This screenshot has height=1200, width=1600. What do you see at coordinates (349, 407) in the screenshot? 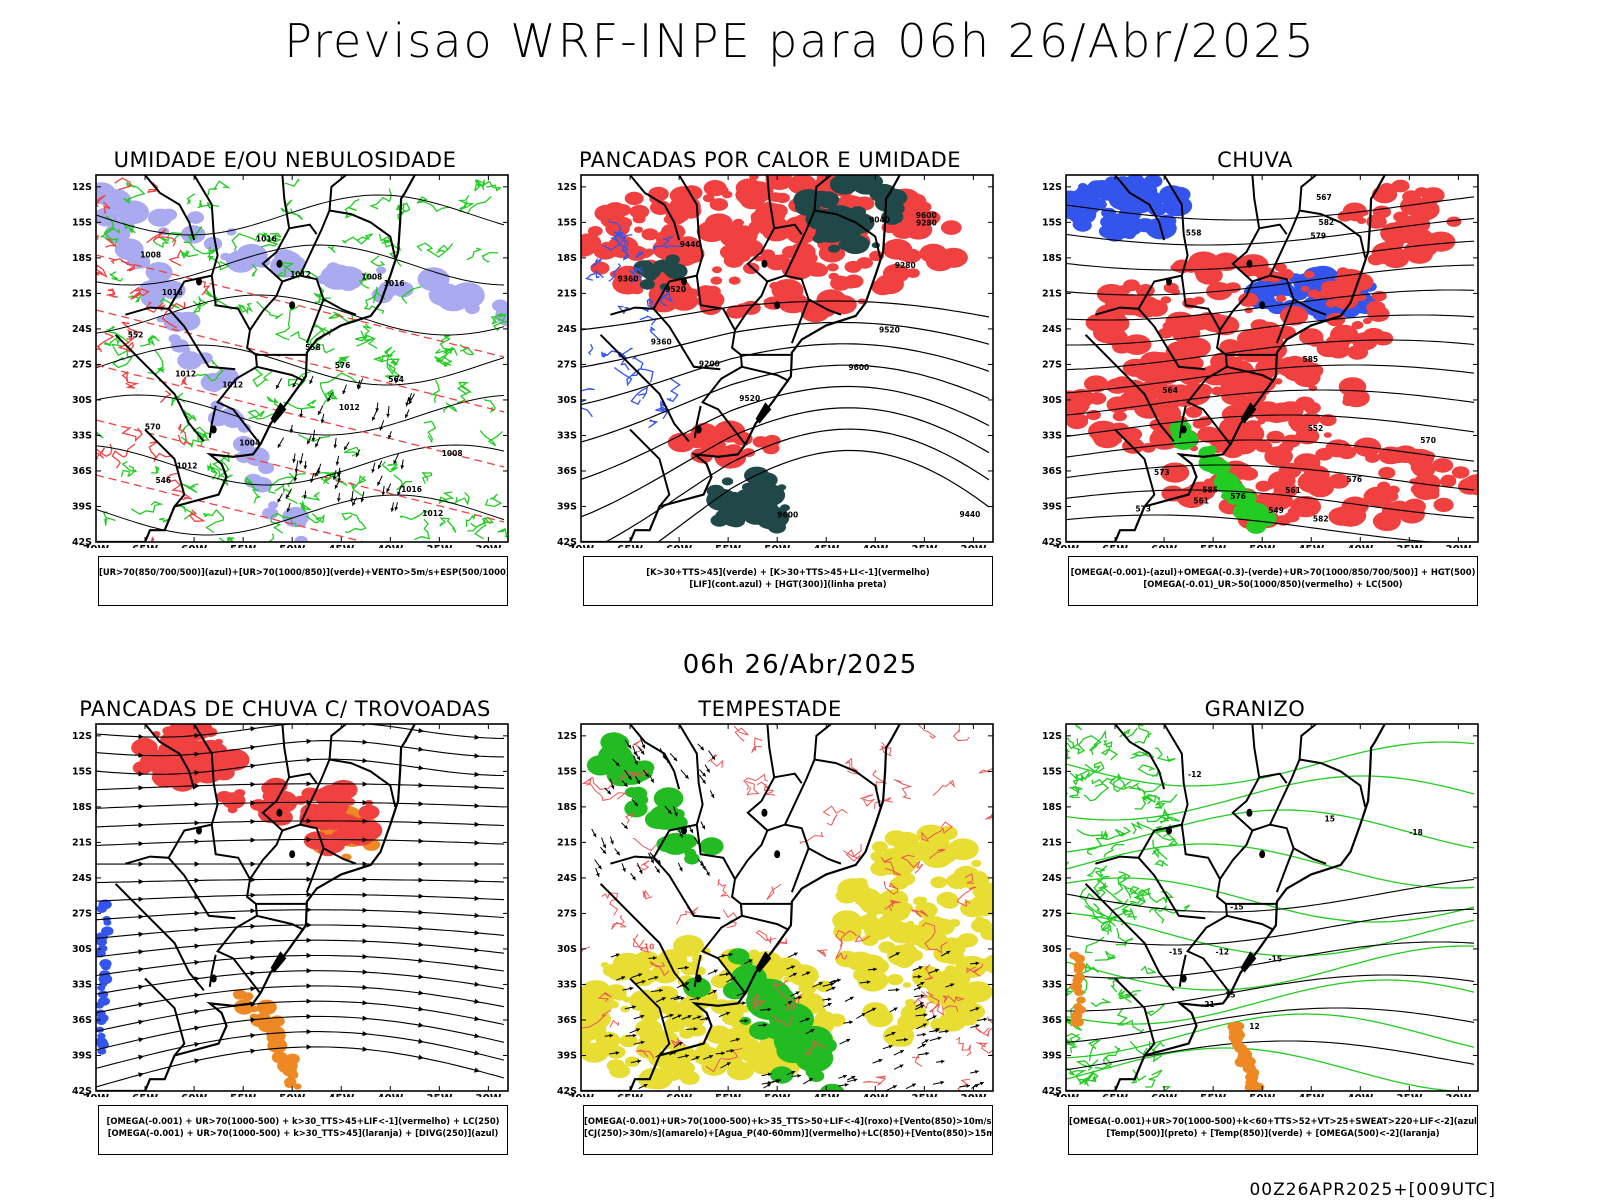
I see `contour-label: 1012` at bounding box center [349, 407].